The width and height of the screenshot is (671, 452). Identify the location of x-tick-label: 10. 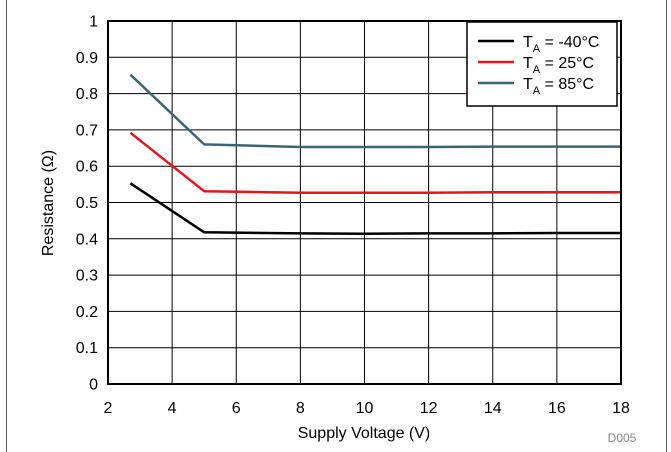
(365, 408).